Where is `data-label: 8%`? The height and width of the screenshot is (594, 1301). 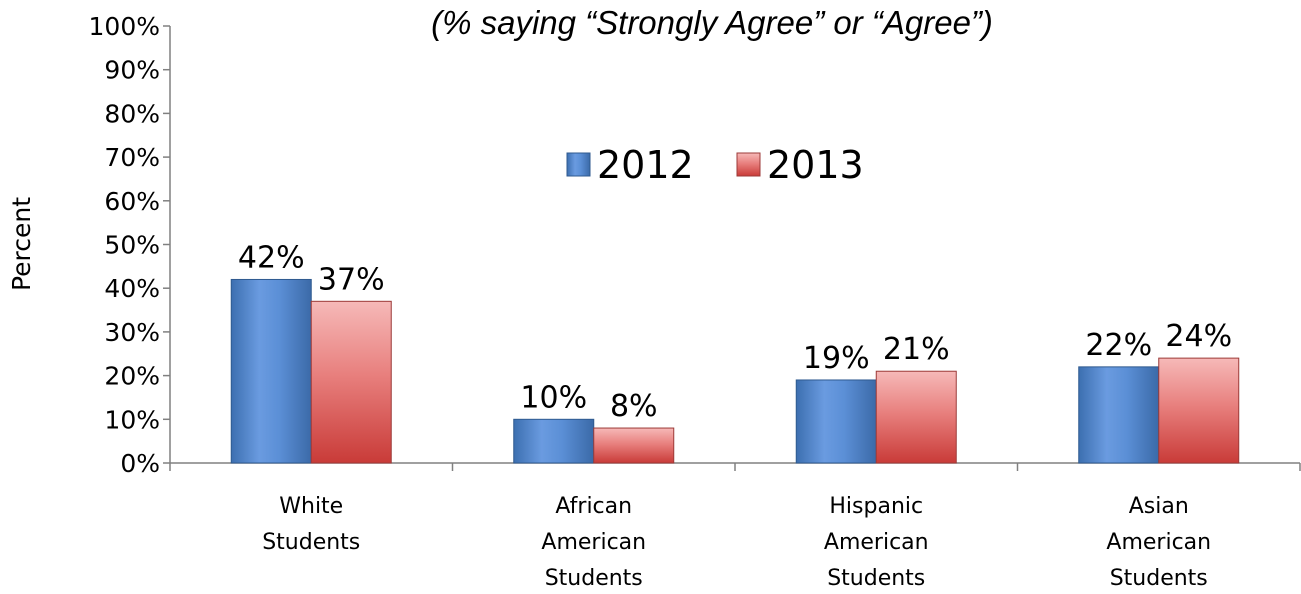 data-label: 8% is located at coordinates (634, 406).